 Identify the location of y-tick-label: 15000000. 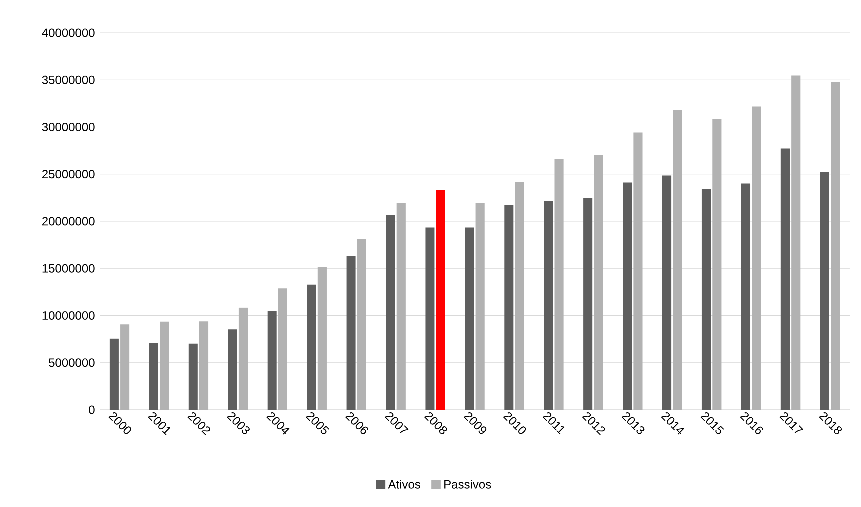
(68, 268).